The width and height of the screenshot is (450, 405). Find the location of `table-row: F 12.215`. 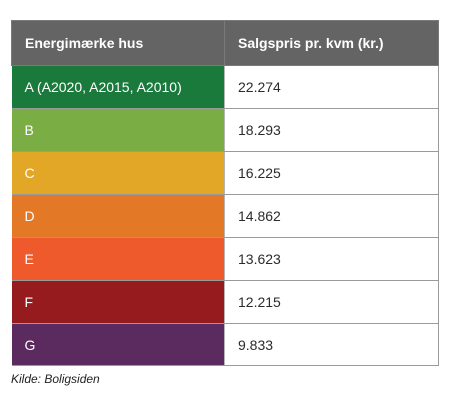

table-row: F 12.215 is located at coordinates (225, 302).